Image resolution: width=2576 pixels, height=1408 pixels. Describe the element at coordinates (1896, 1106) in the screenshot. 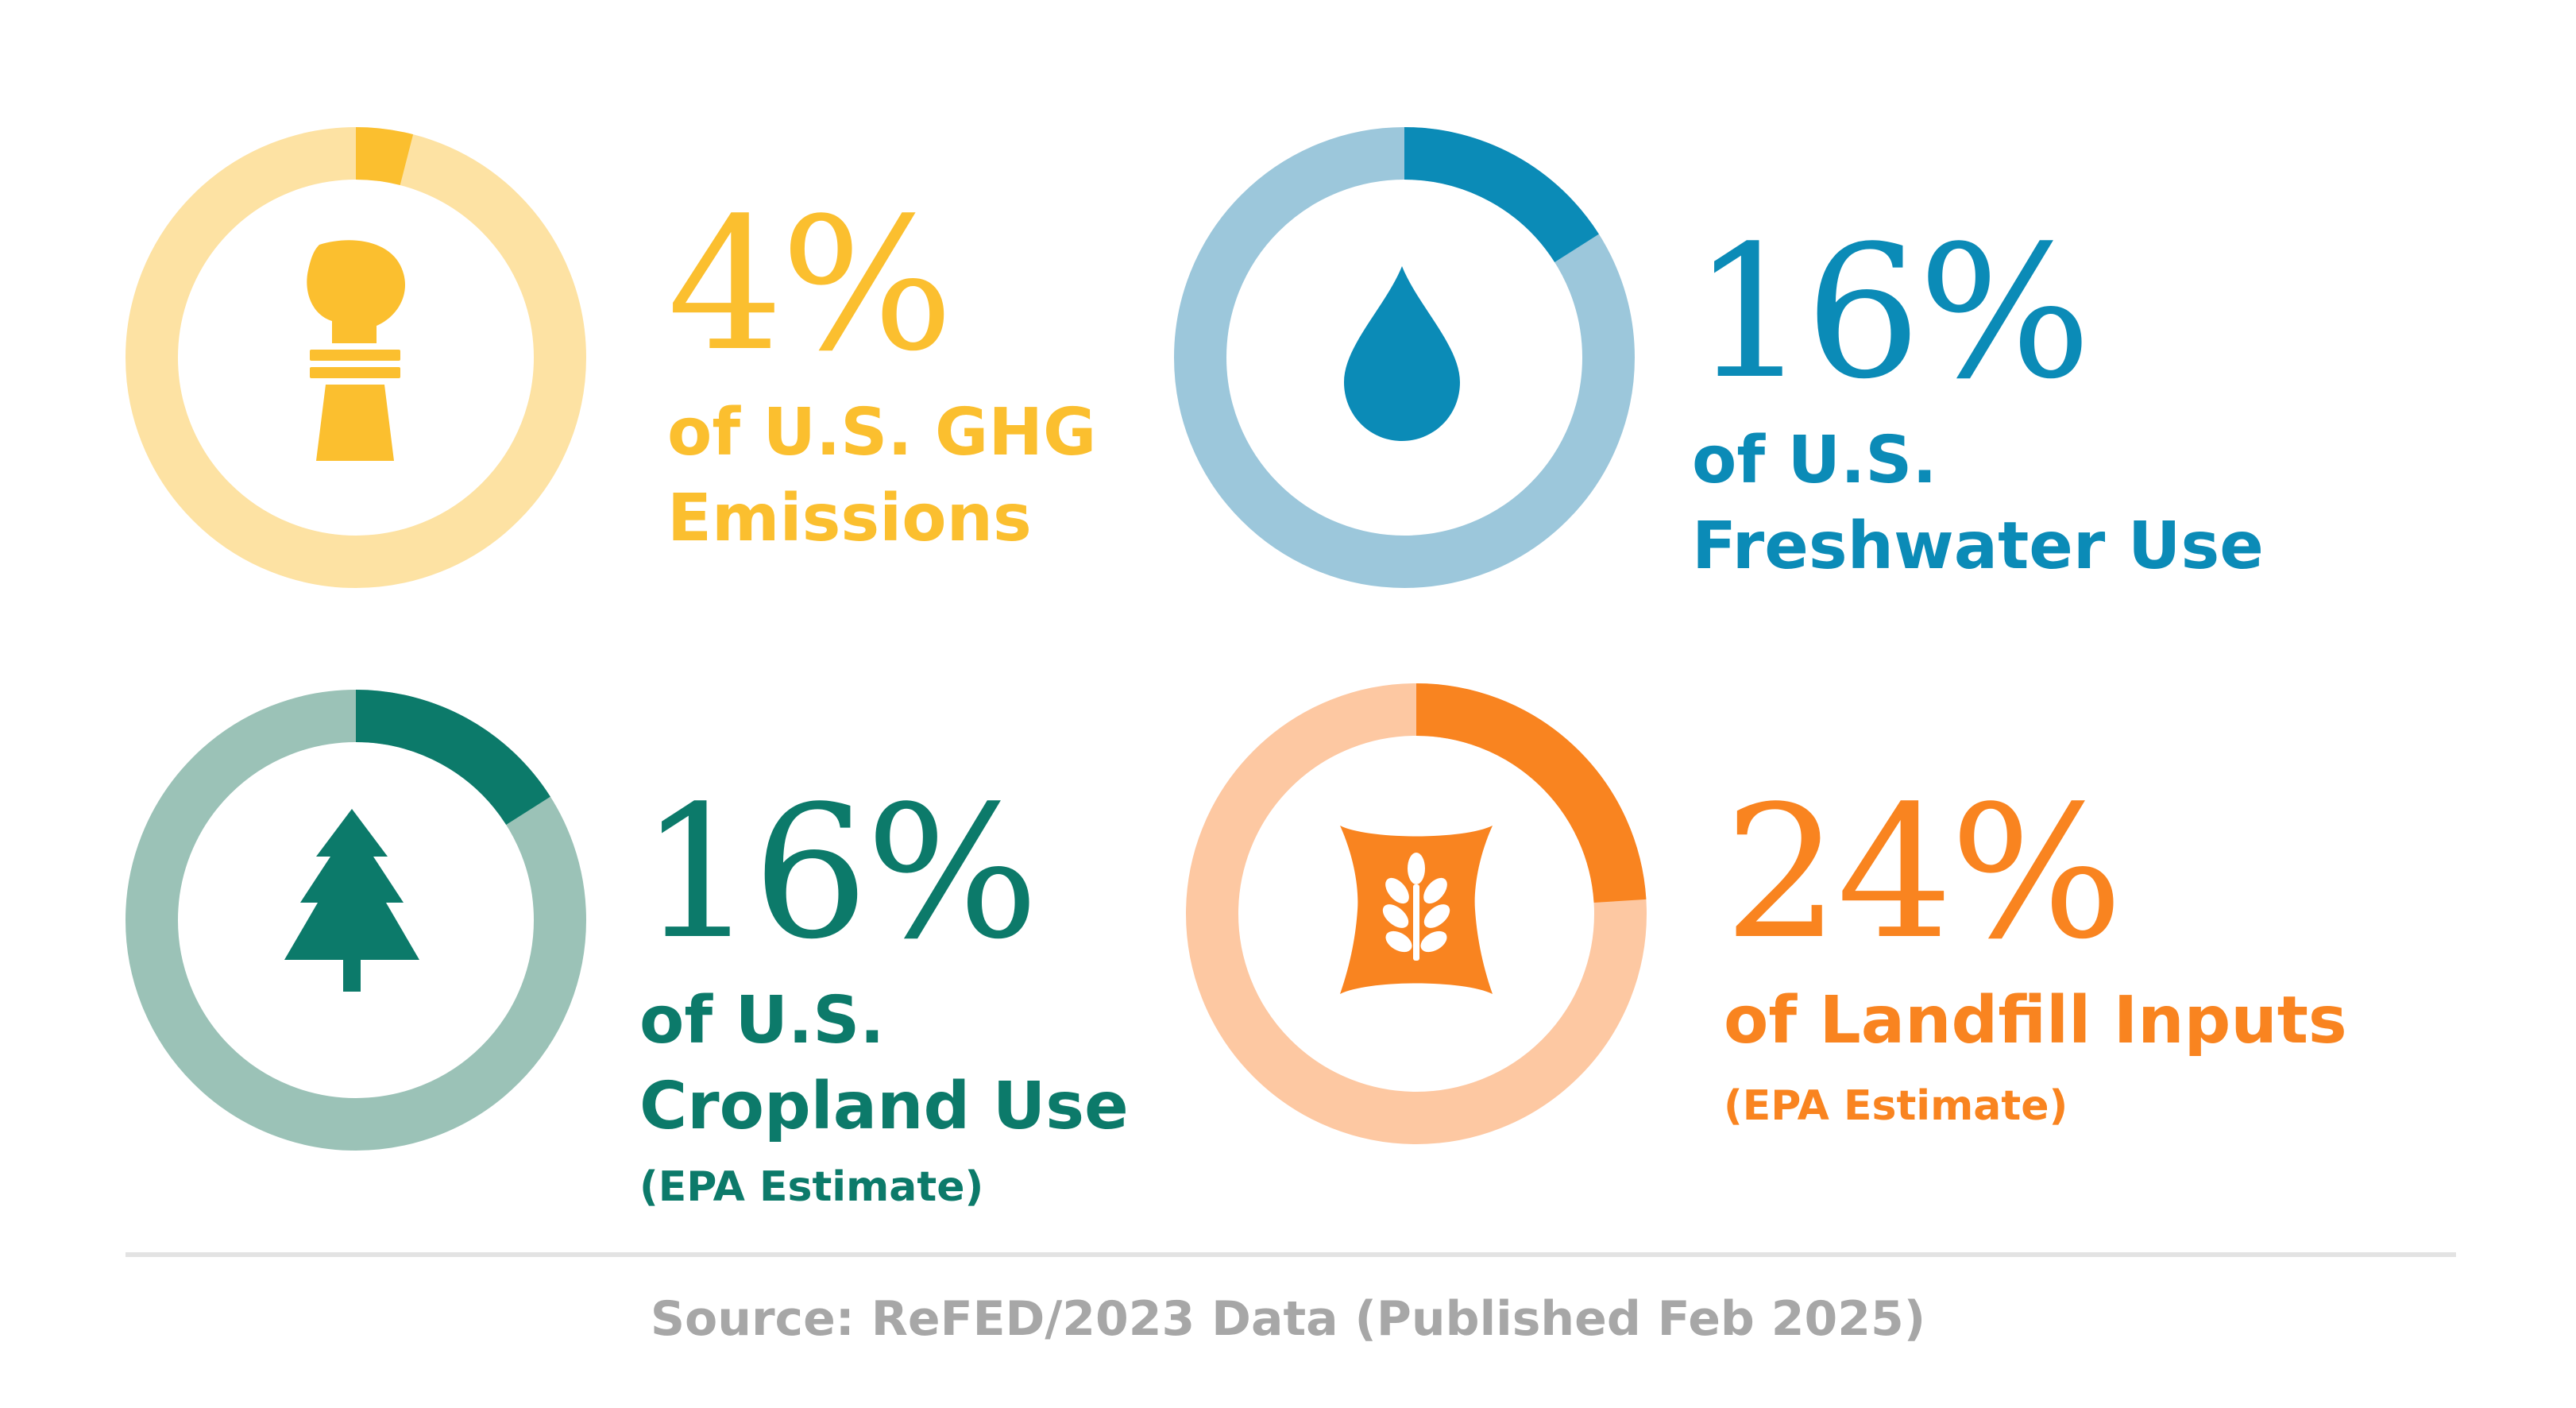

I see `landfill-note: (EPA Estimate)` at that location.